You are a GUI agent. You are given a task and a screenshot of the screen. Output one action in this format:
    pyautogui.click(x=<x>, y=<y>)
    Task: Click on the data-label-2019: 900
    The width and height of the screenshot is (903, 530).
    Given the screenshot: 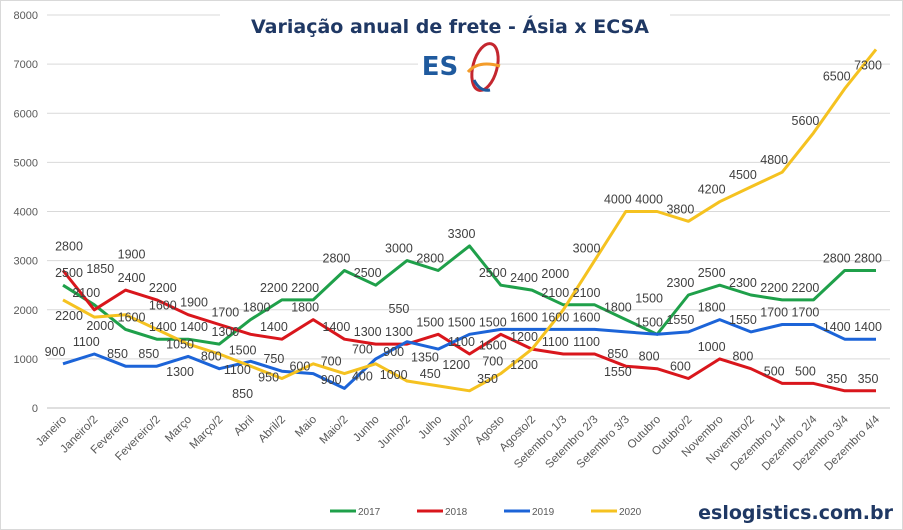 What is the action you would take?
    pyautogui.click(x=55, y=352)
    